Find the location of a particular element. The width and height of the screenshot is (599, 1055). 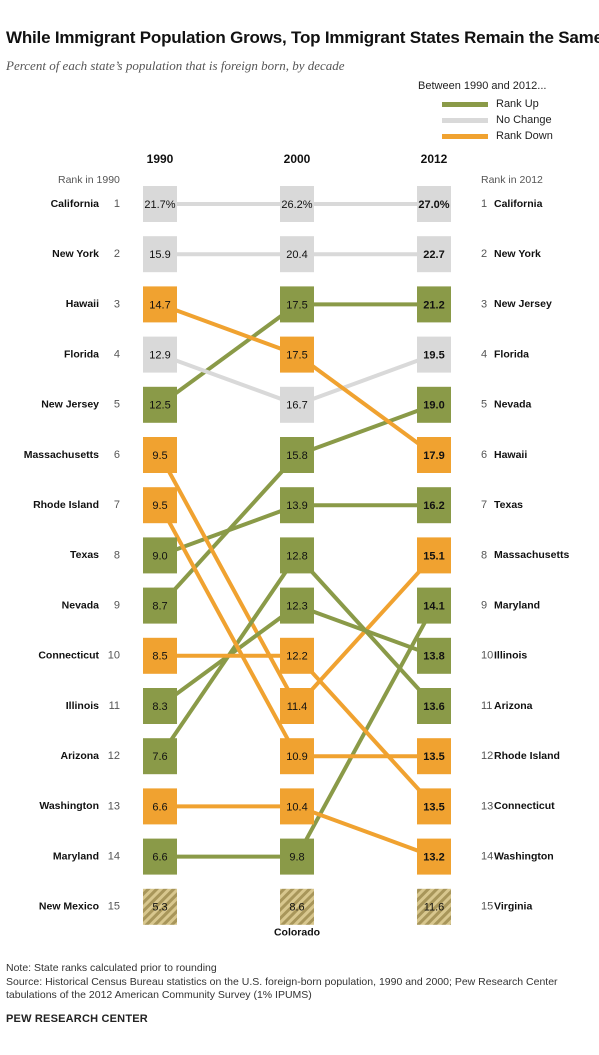

box-florida-1990 is located at coordinates (160, 354).